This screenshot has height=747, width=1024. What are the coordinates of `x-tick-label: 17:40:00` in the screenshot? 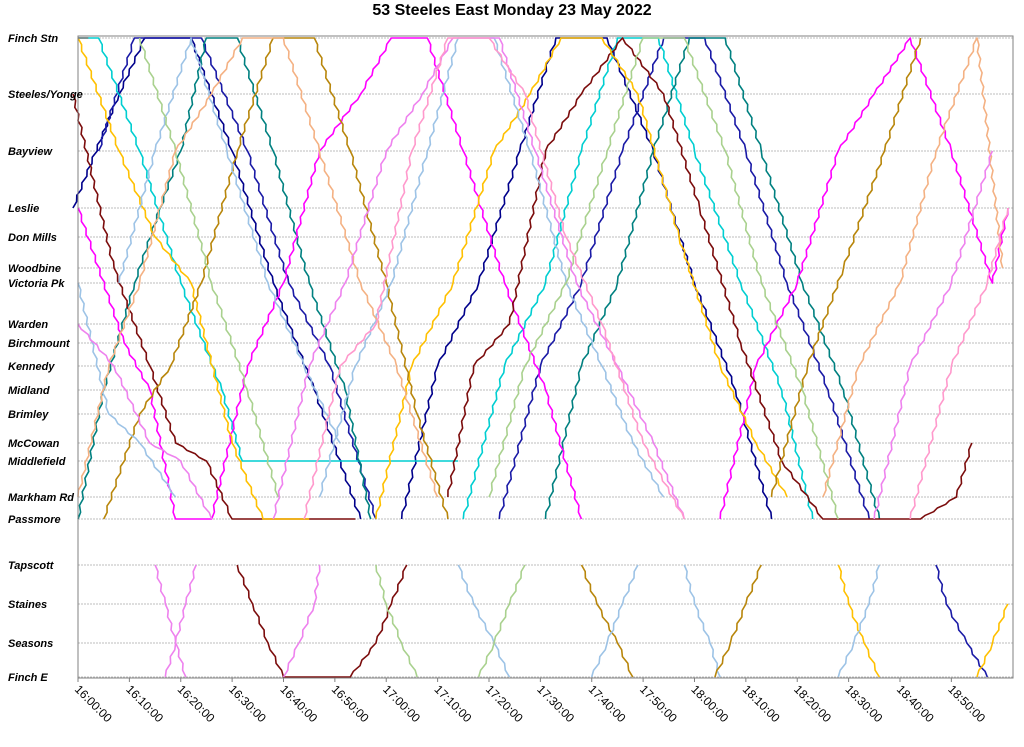 It's located at (607, 703).